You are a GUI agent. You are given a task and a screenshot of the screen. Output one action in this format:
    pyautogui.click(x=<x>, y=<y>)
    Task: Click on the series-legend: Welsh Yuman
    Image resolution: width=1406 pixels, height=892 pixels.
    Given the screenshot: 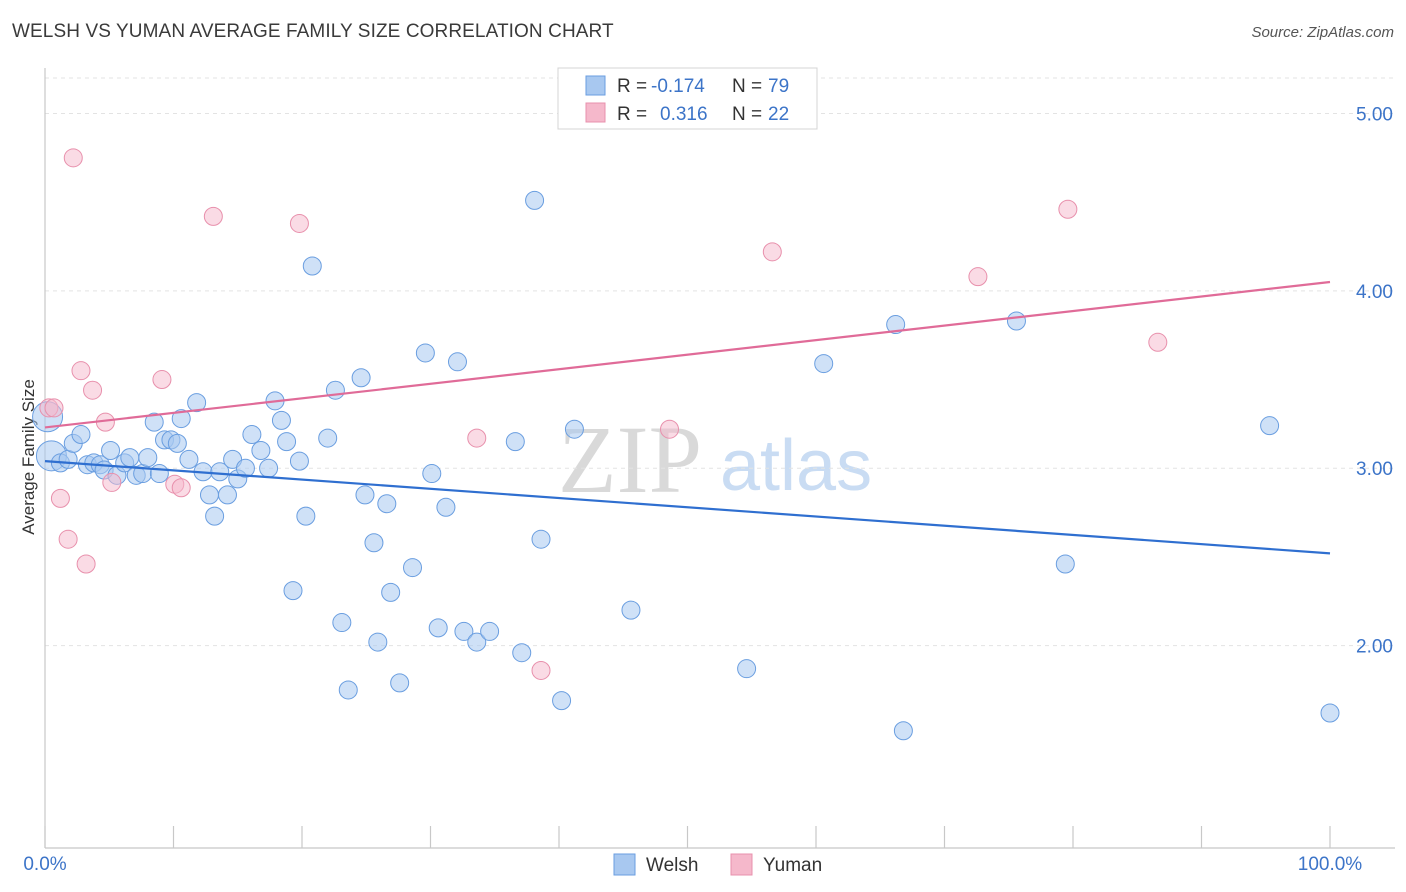 What is the action you would take?
    pyautogui.click(x=717, y=864)
    